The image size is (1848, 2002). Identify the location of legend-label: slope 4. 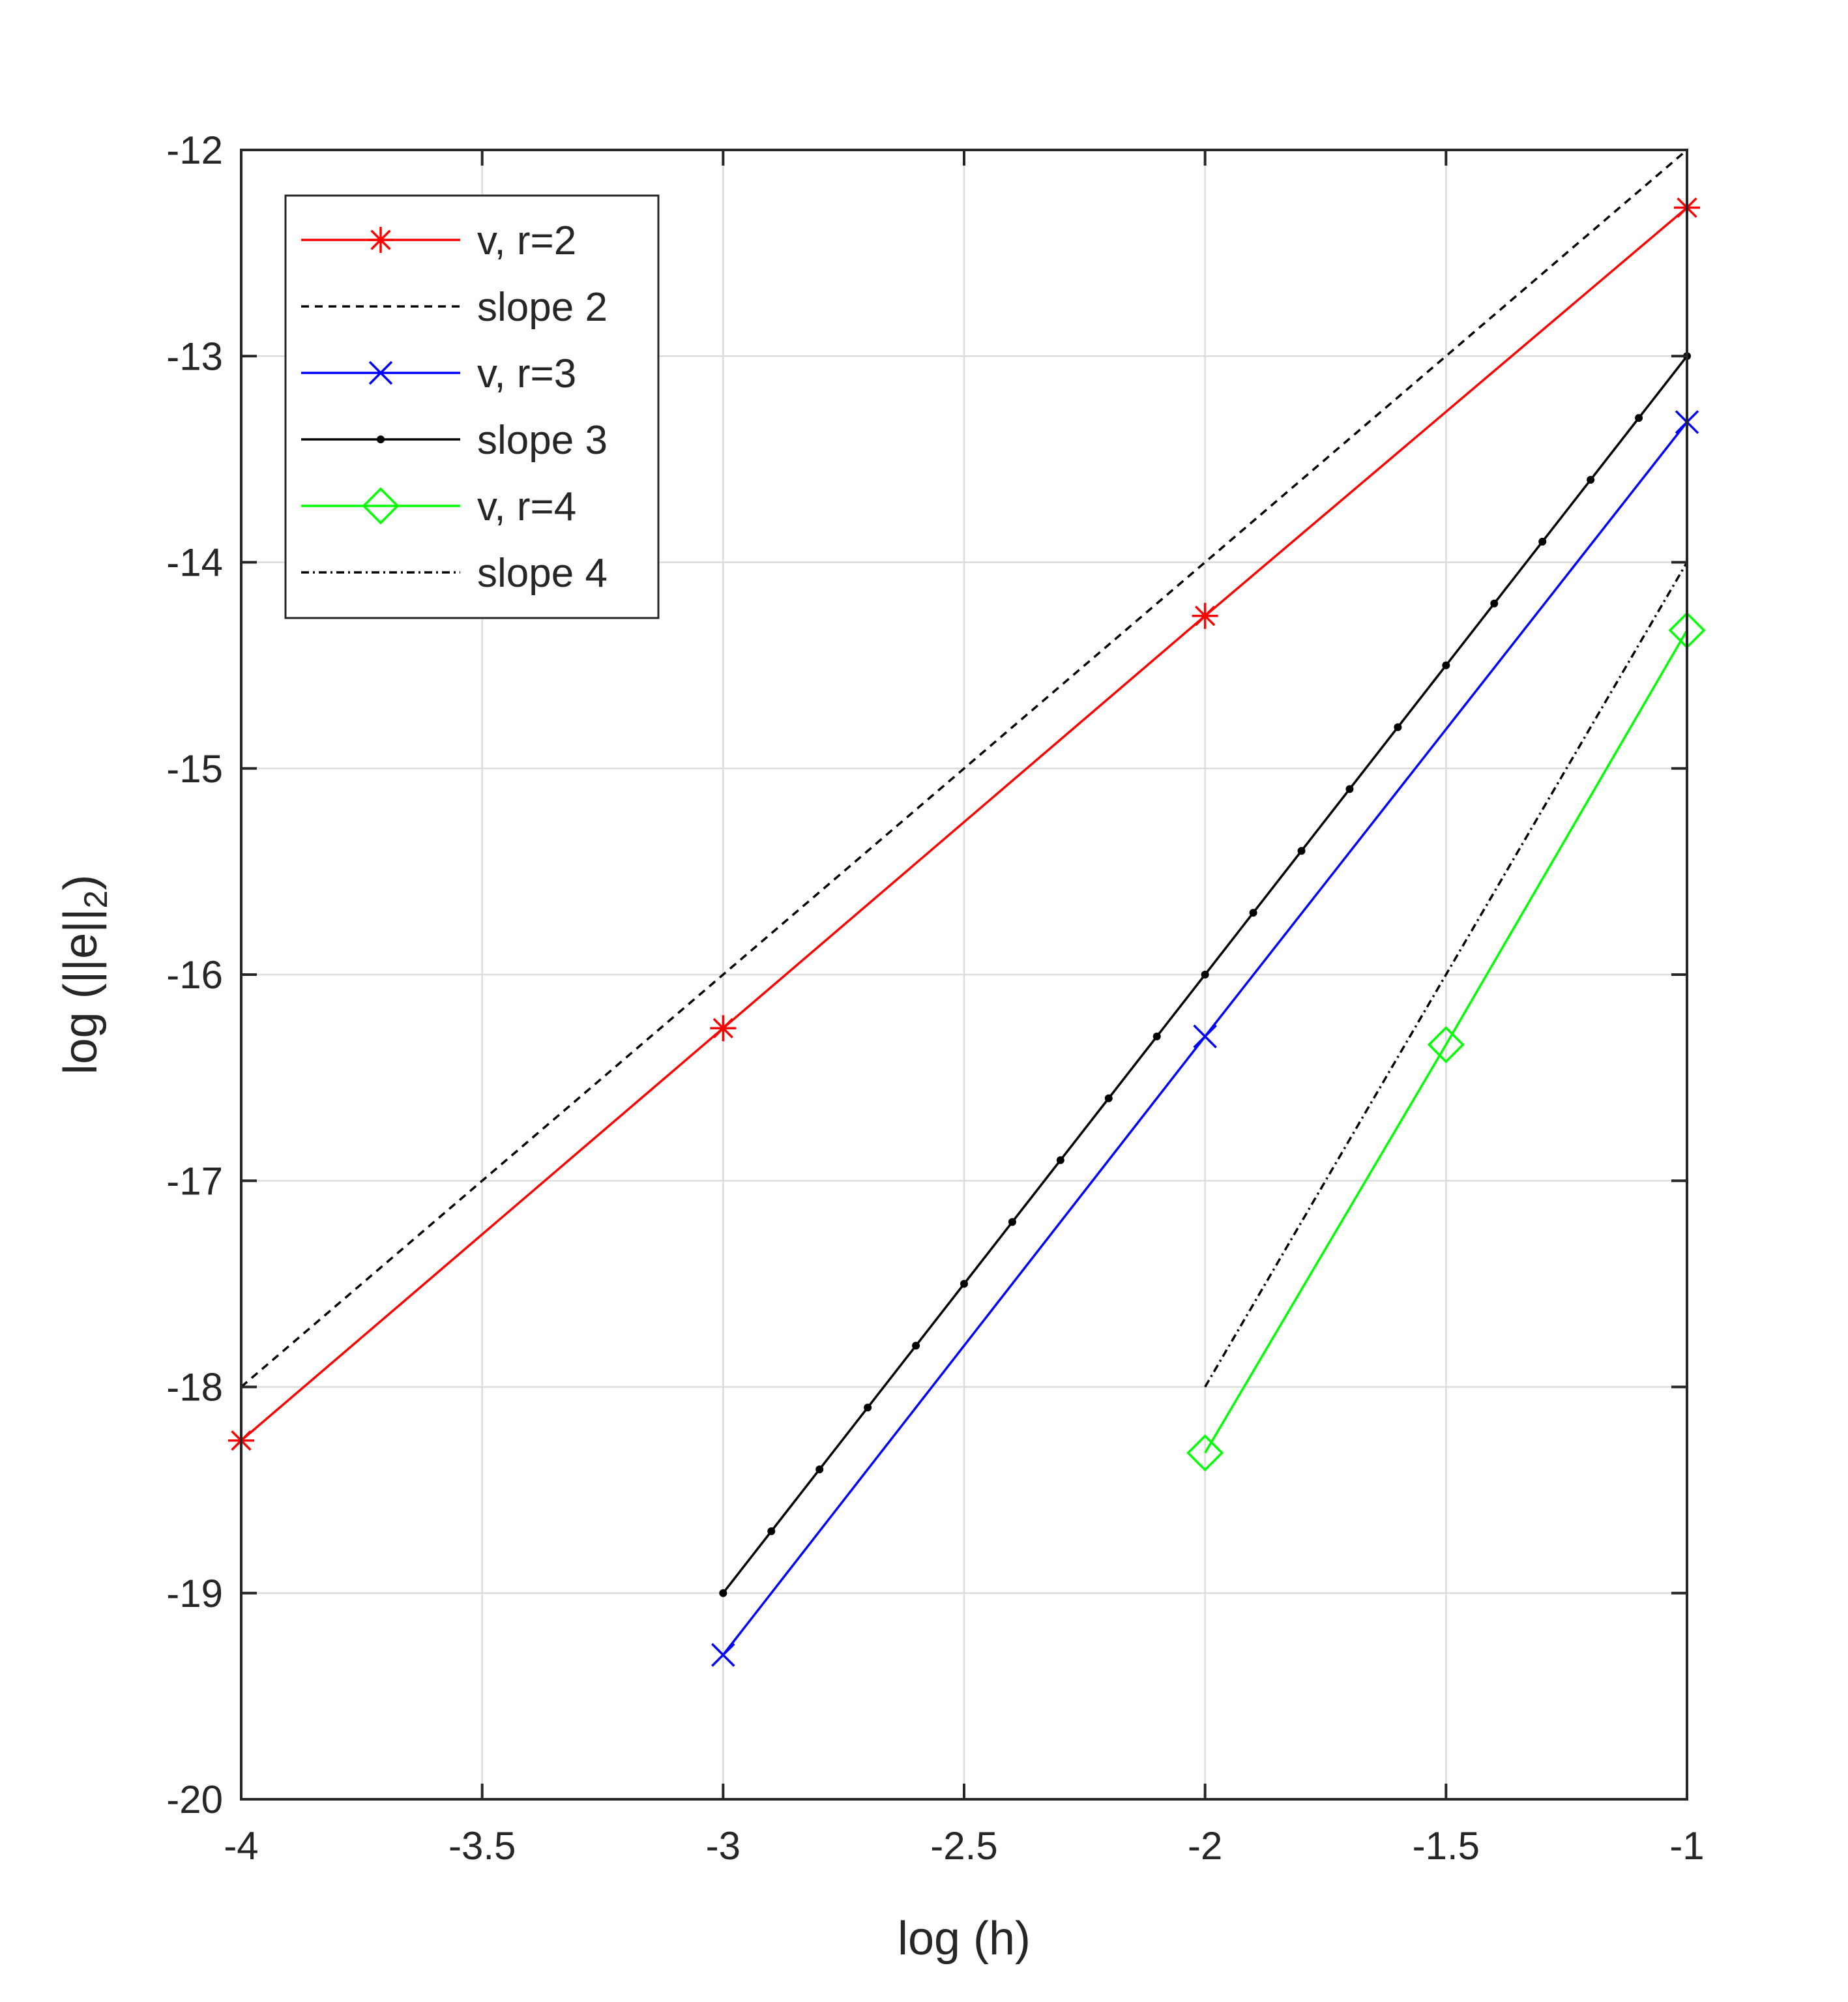
(543, 573).